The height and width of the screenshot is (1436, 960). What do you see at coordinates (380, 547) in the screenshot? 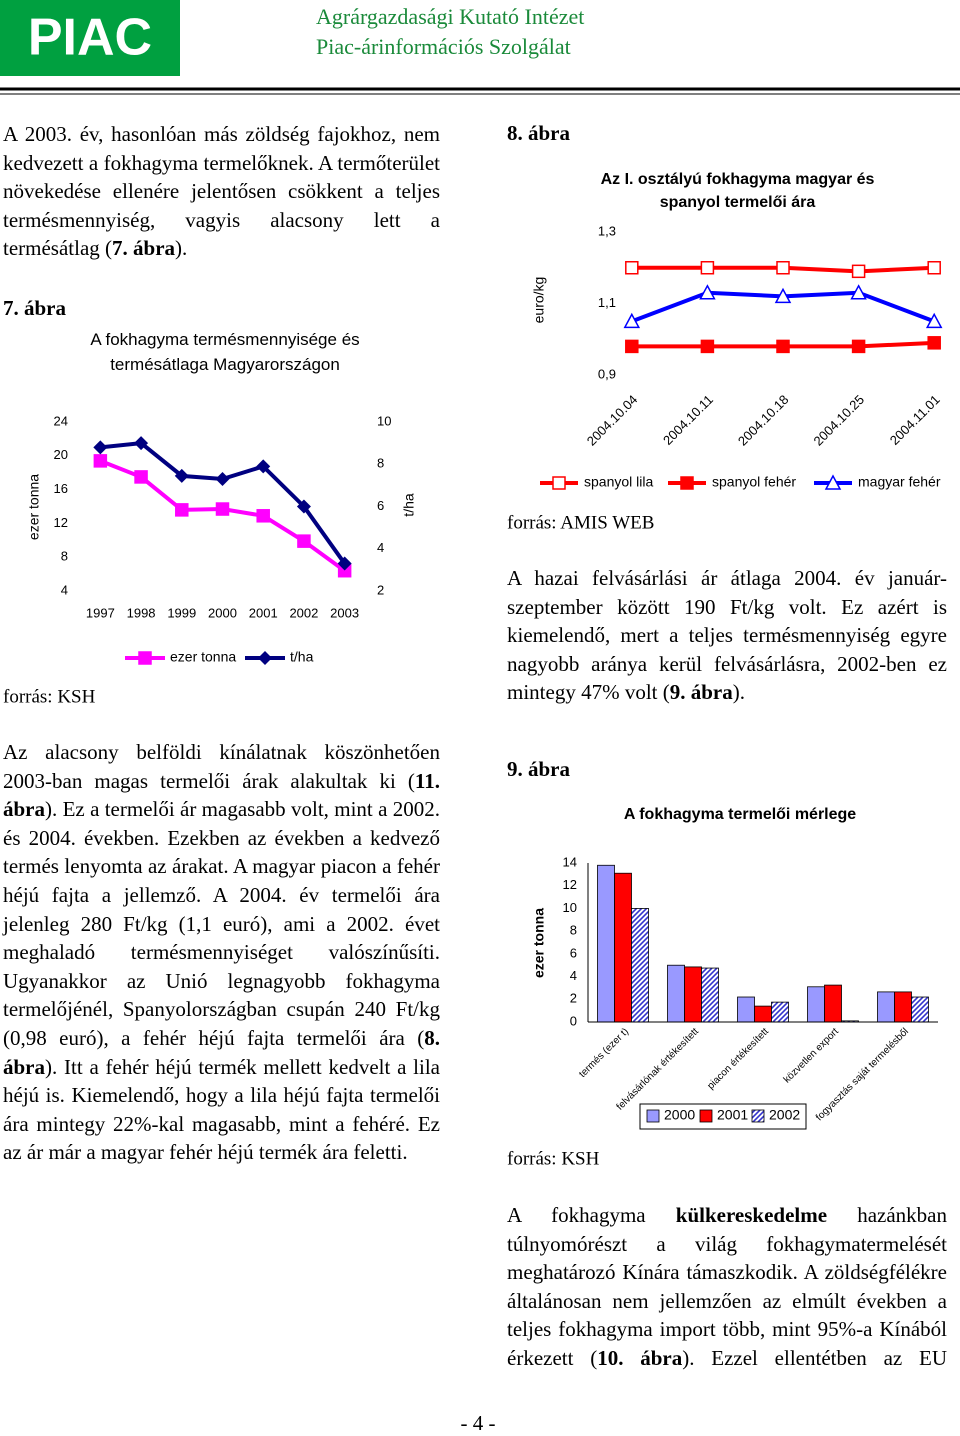
I see `y2-tick-label: 4` at bounding box center [380, 547].